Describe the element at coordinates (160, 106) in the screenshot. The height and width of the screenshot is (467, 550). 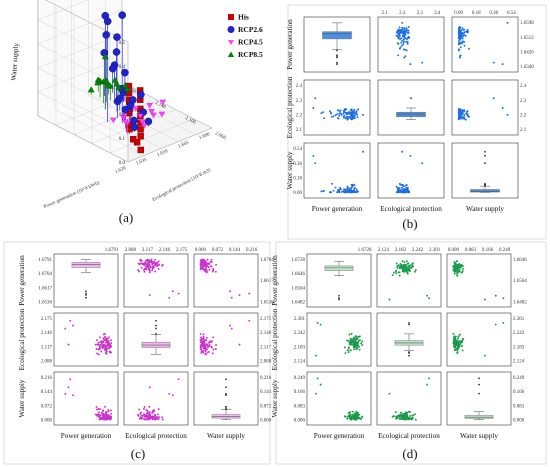
I see `y-tick-label: 2.140` at that location.